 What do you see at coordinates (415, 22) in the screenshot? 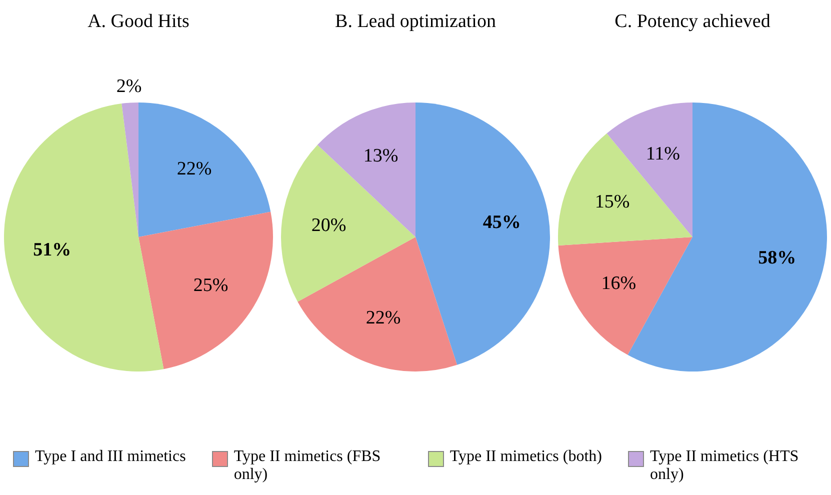
I see `chart-title: B. Lead optimization` at bounding box center [415, 22].